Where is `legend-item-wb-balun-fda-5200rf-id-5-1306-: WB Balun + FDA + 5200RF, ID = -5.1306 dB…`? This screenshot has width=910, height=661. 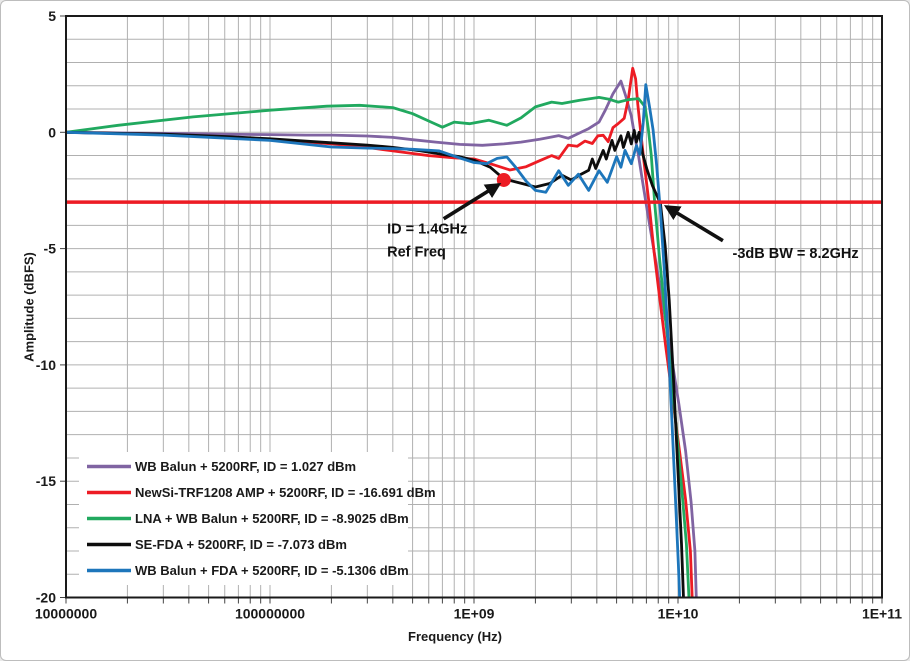 legend-item-wb-balun-fda-5200rf-id-5-1306-: WB Balun + FDA + 5200RF, ID = -5.1306 dB… is located at coordinates (248, 570).